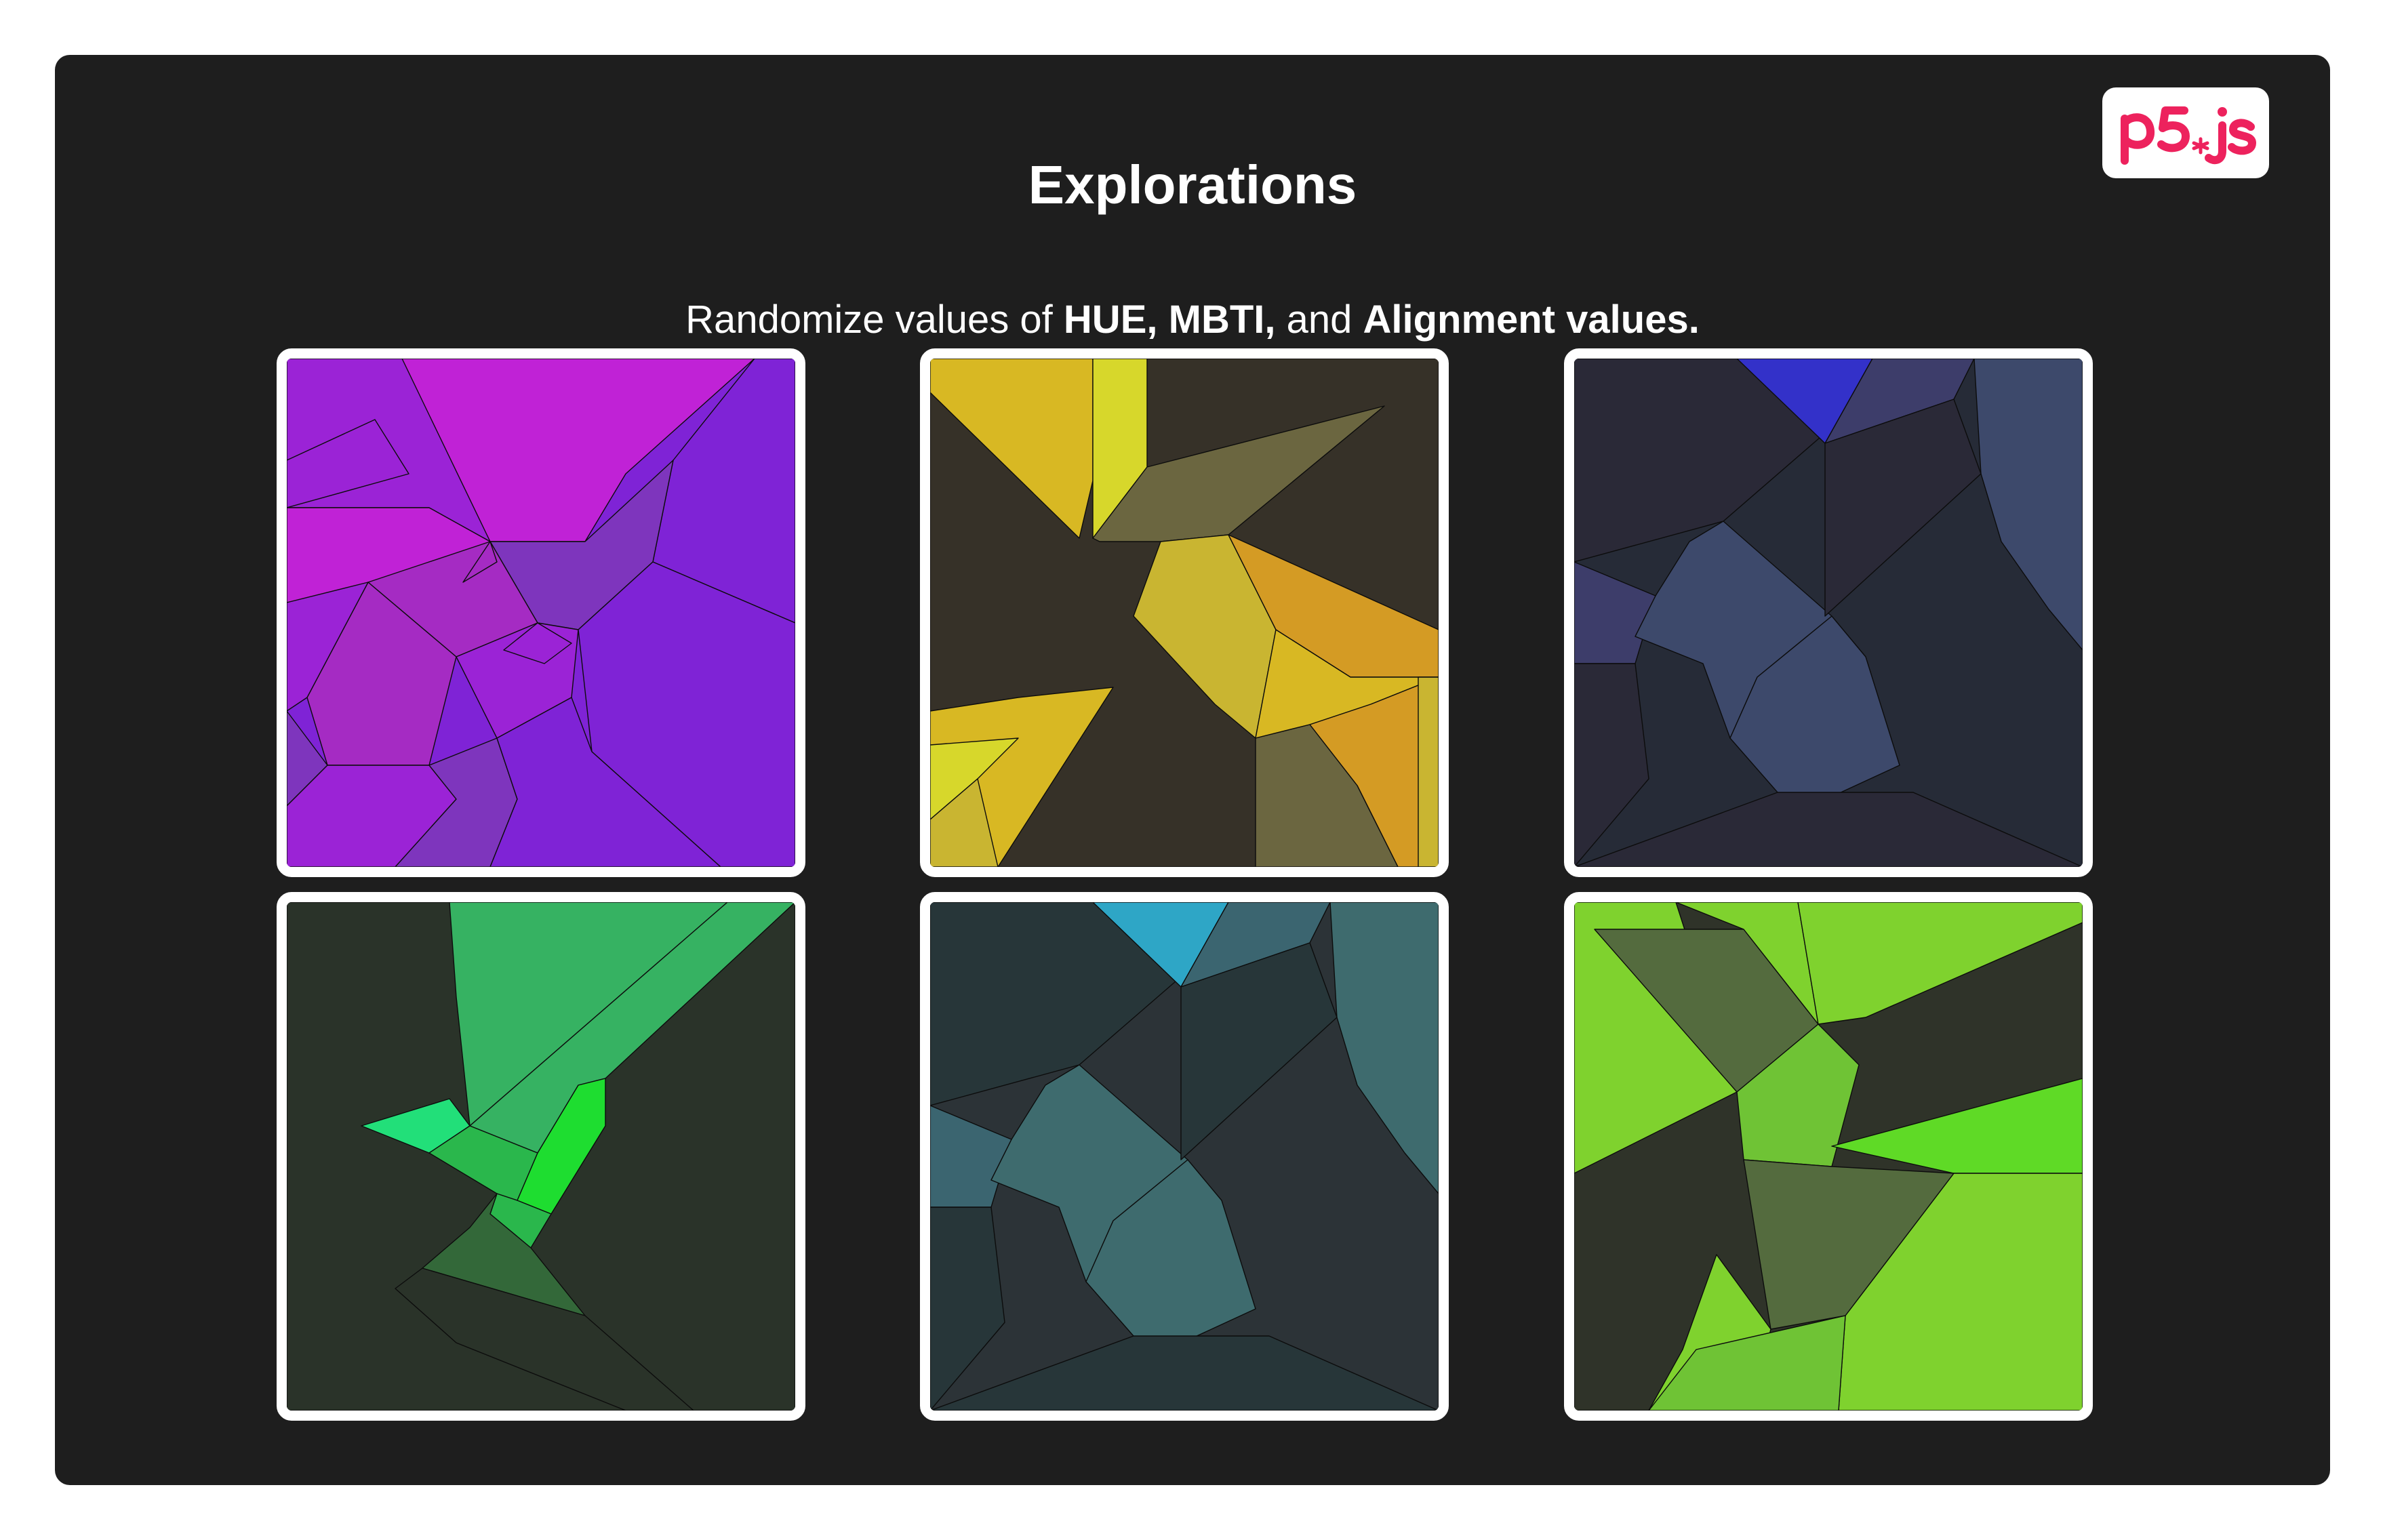 The height and width of the screenshot is (1540, 2385). Describe the element at coordinates (1192, 185) in the screenshot. I see `page-title: Explorations` at that location.